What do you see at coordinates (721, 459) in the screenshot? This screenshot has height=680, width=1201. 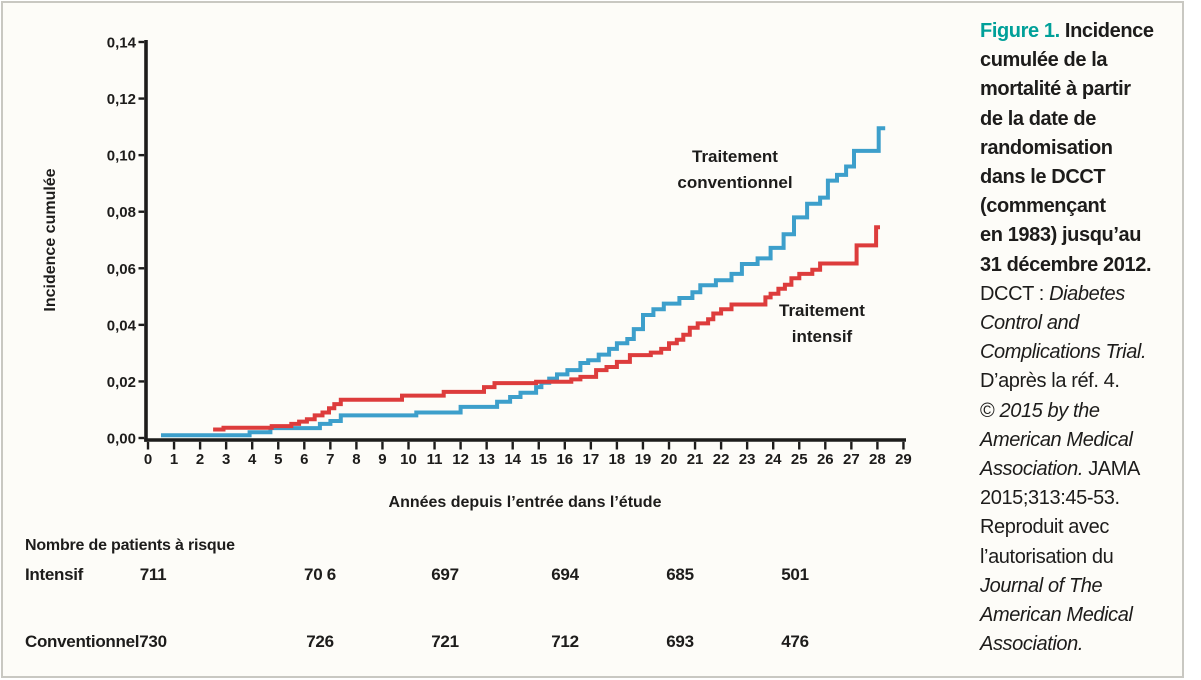 I see `x-tick-label: 22` at bounding box center [721, 459].